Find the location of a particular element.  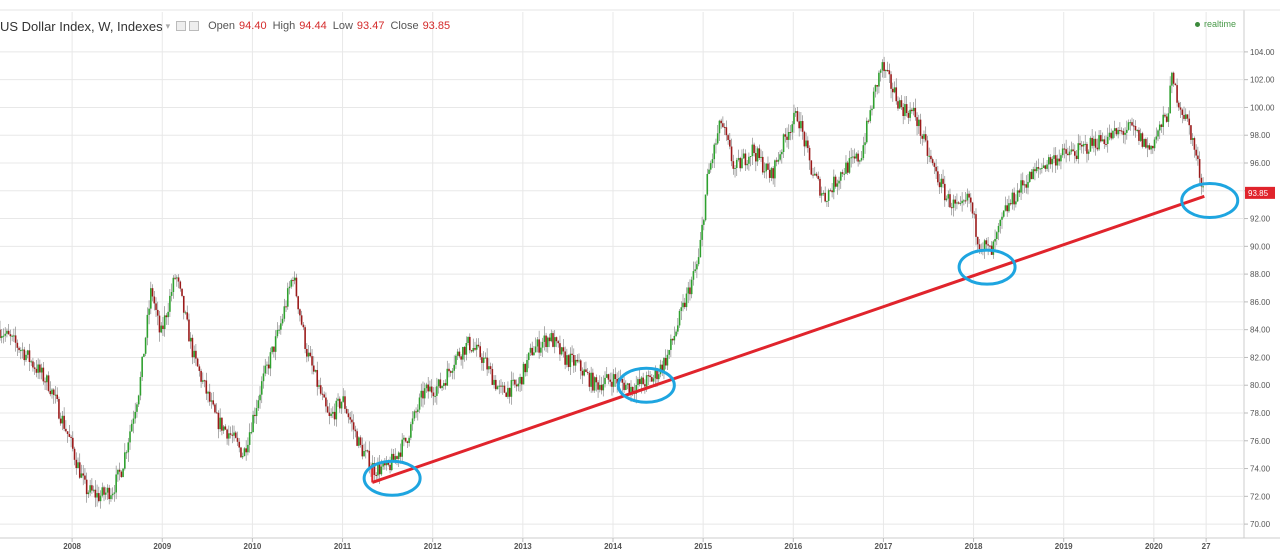

chevron-down-icon: ▾ is located at coordinates (168, 25).